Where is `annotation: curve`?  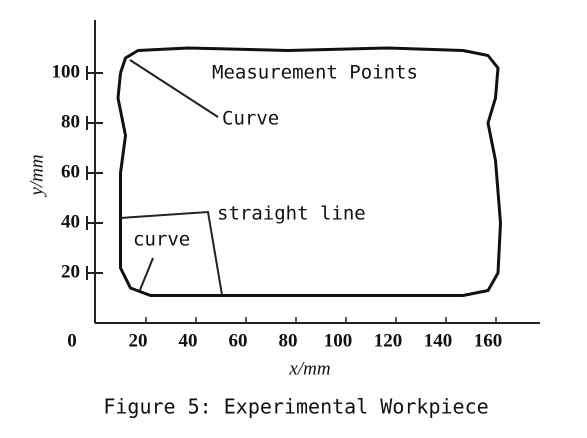
annotation: curve is located at coordinates (161, 240).